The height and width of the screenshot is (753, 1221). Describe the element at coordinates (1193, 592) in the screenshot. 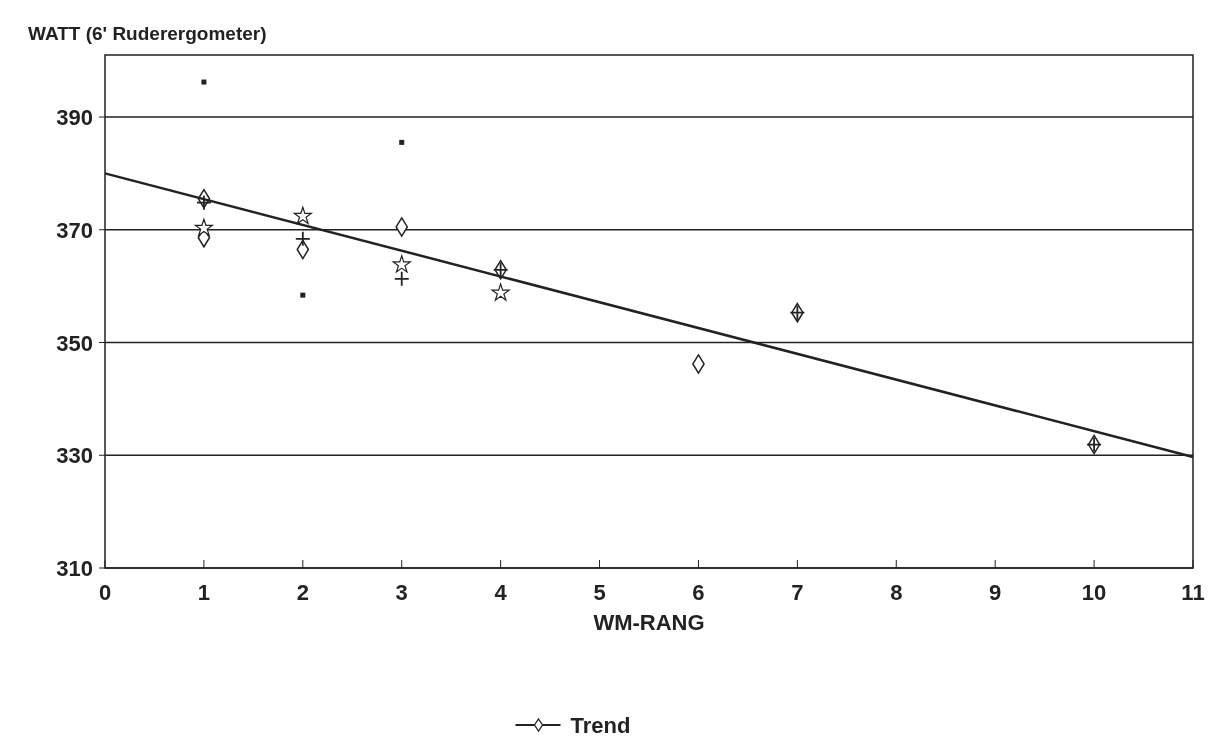

I see `x-tick-label: 11` at that location.